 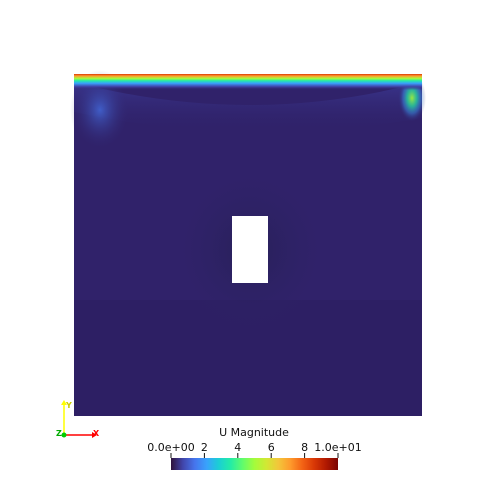 I want to click on primary-vortex-band, so click(x=248, y=107).